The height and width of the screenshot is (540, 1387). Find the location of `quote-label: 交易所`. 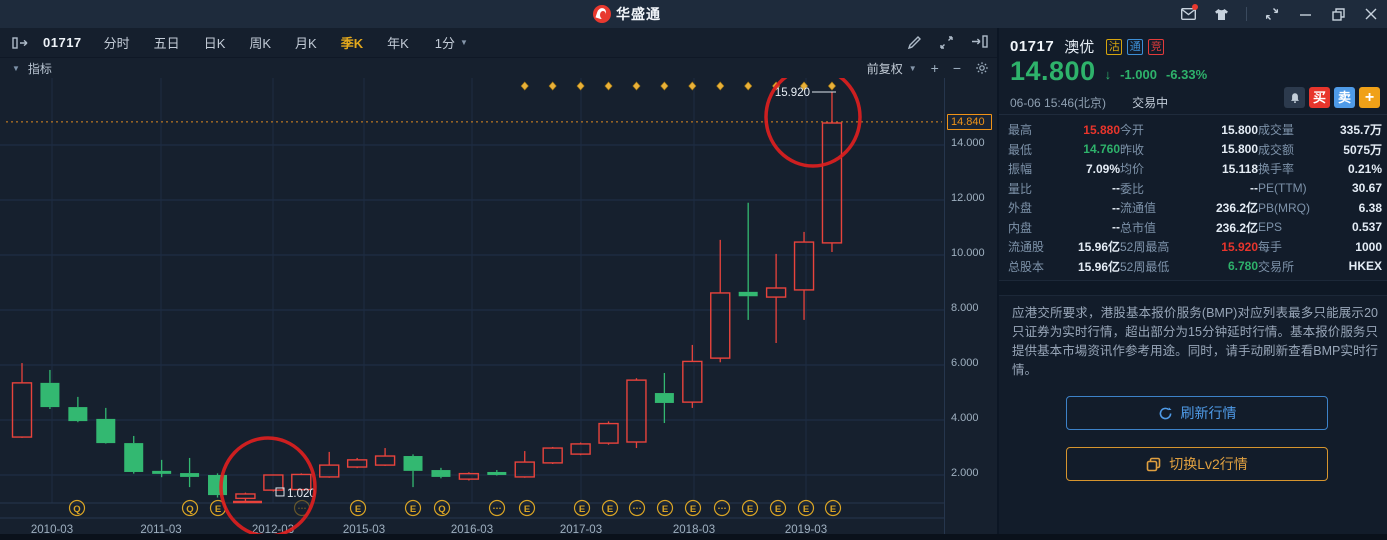

quote-label: 交易所 is located at coordinates (1276, 266).